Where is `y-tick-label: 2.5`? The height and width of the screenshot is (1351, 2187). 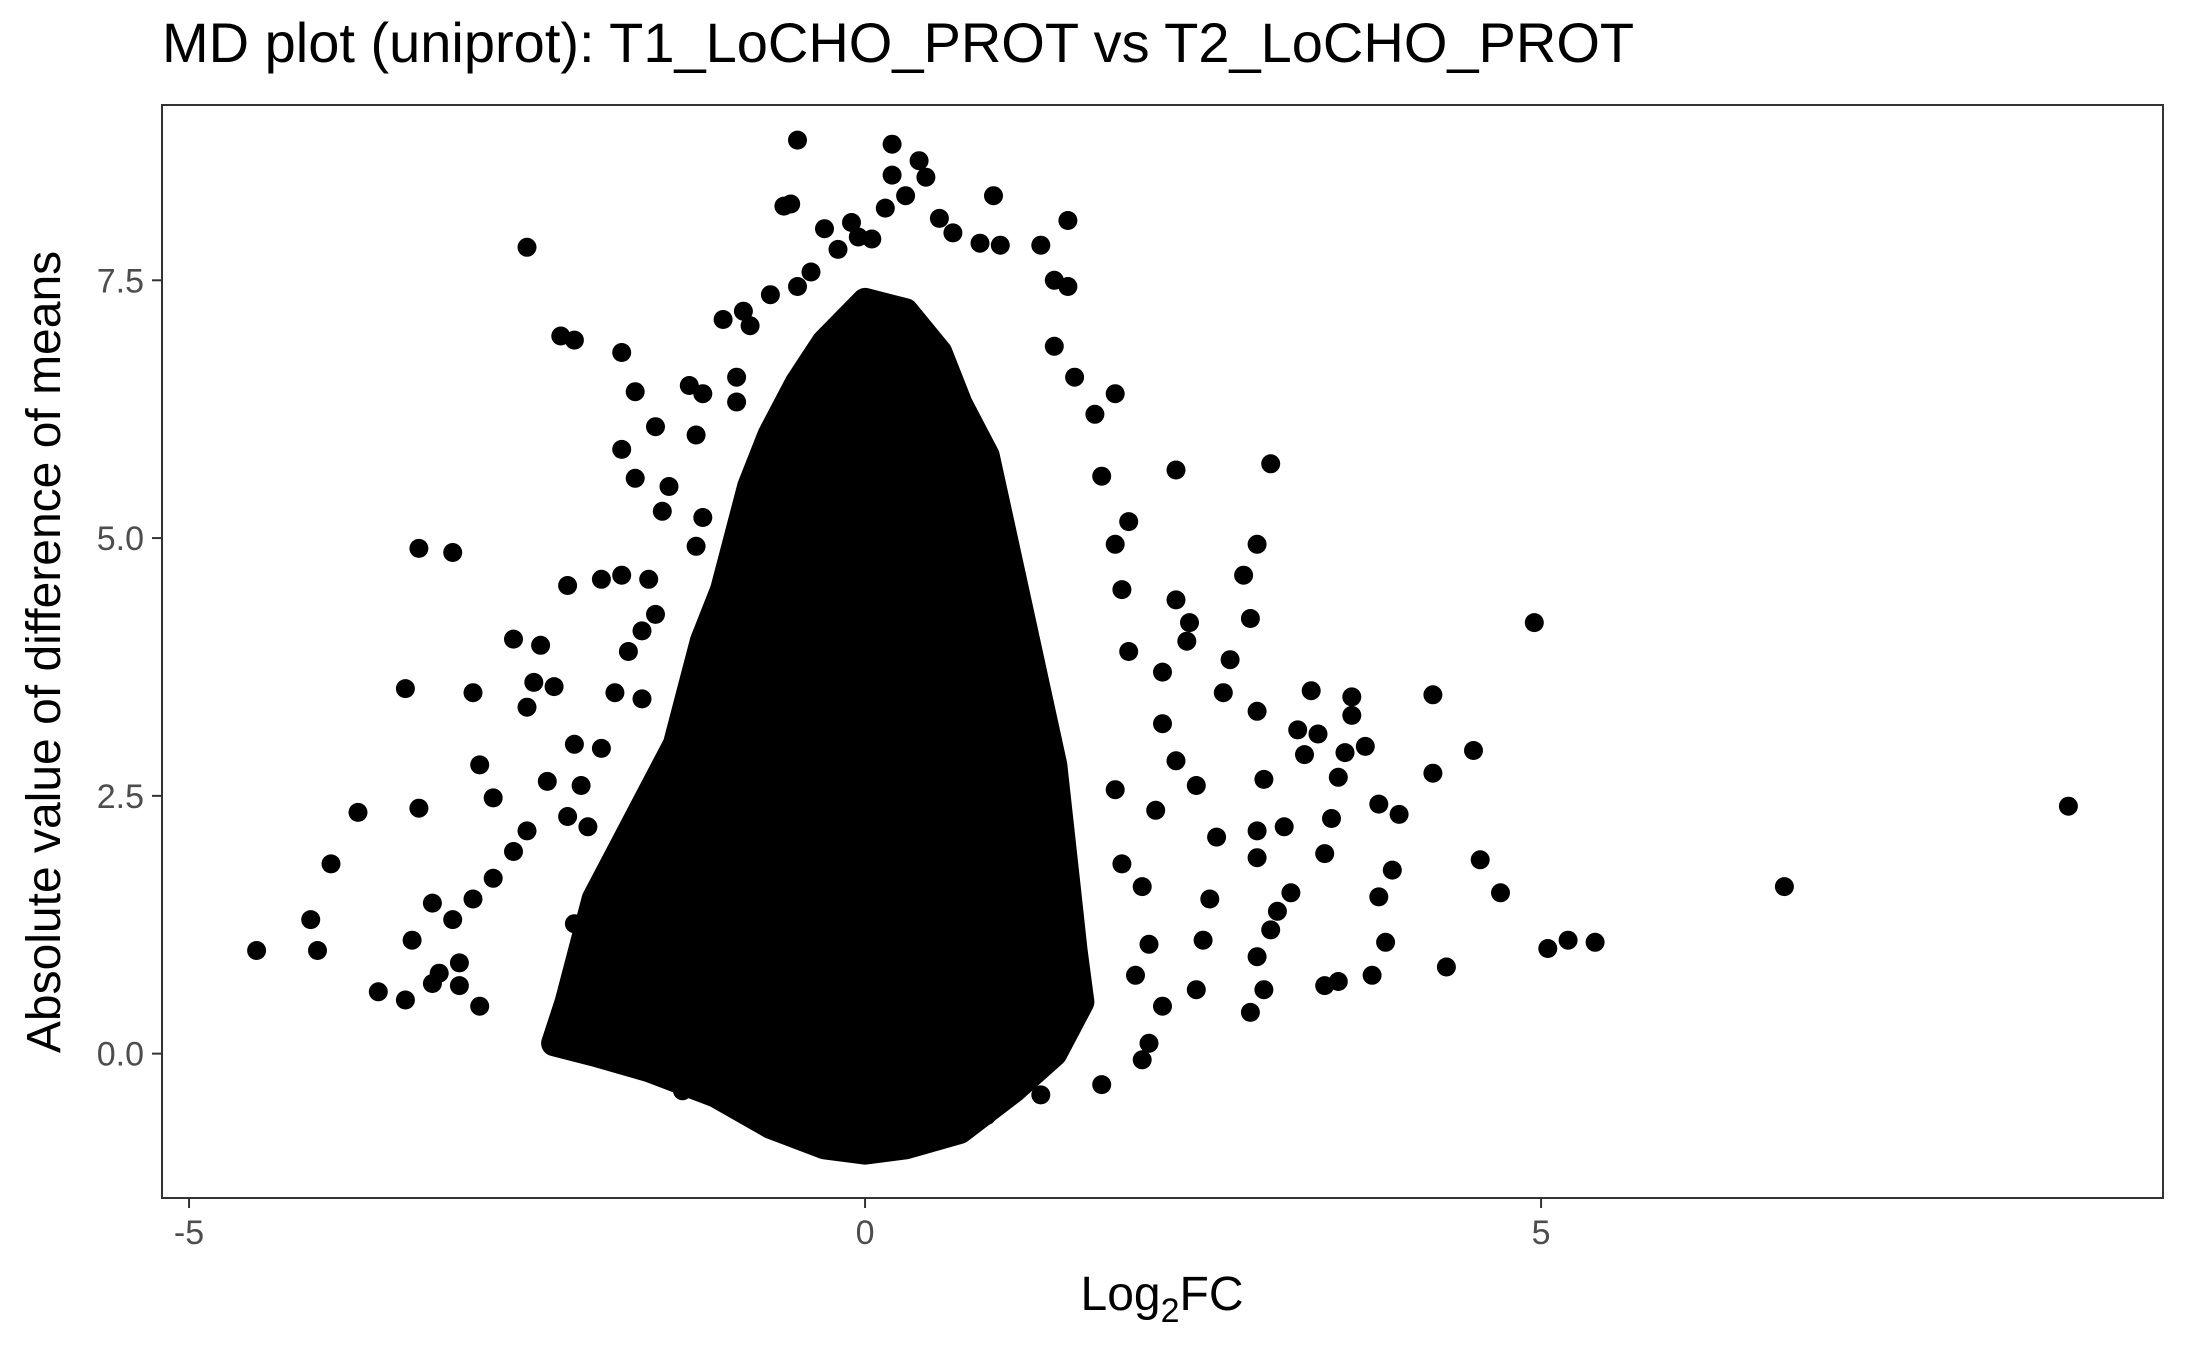 y-tick-label: 2.5 is located at coordinates (120, 797).